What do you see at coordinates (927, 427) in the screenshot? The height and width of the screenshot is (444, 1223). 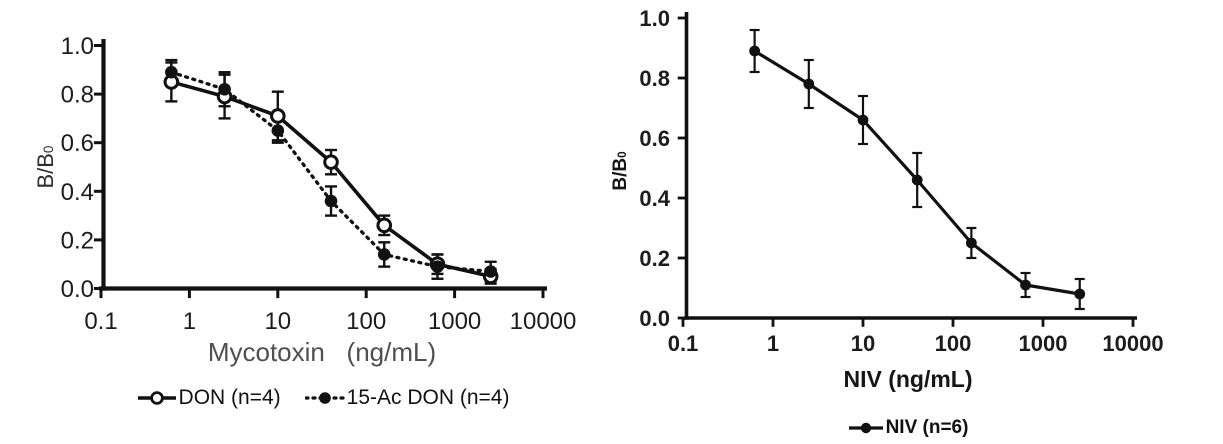 I see `legend-label-niv: NIV (n=6)` at bounding box center [927, 427].